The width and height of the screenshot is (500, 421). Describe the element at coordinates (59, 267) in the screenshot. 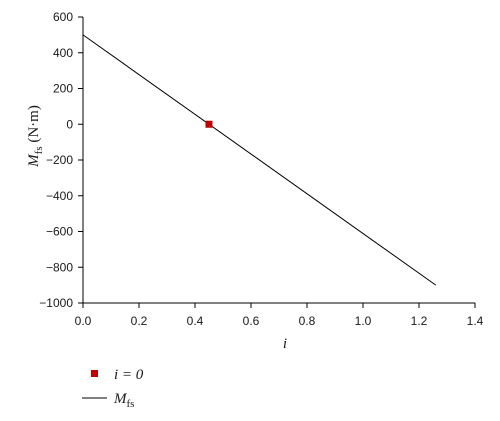

I see `y-tick-label: −800` at that location.